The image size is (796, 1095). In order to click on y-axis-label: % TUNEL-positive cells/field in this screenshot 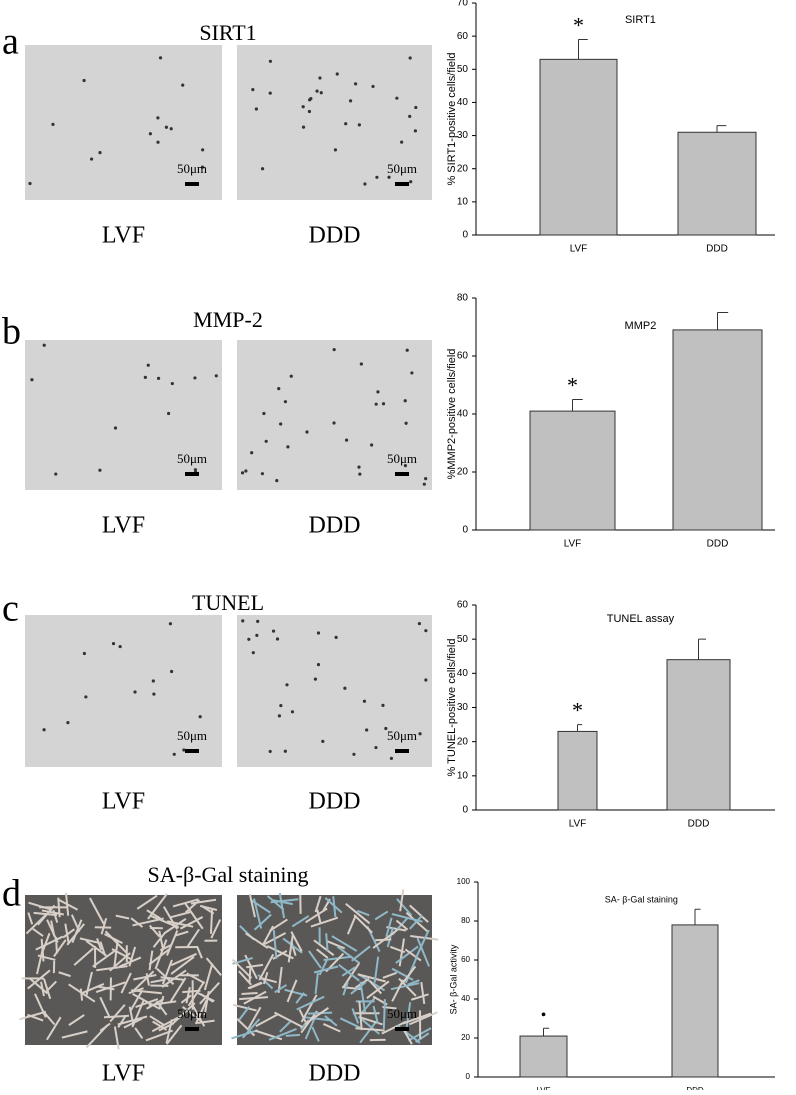, I will do `click(452, 708)`.